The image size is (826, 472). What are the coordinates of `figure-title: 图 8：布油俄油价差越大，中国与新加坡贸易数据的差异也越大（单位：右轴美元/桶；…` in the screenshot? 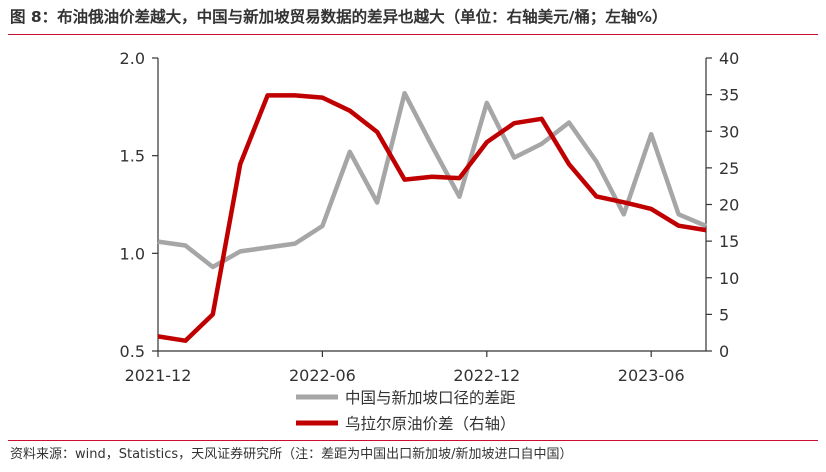 It's located at (339, 17).